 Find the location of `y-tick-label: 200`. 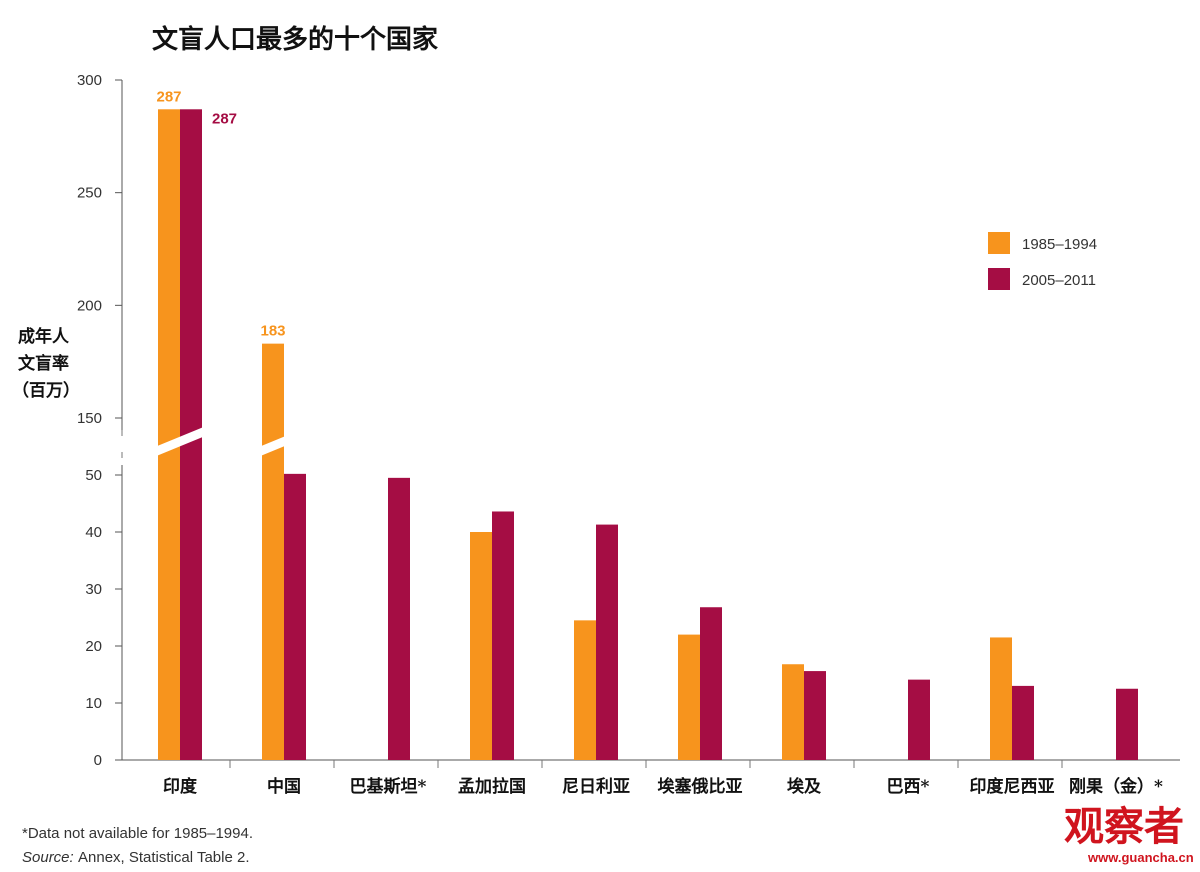

y-tick-label: 200 is located at coordinates (89, 305).